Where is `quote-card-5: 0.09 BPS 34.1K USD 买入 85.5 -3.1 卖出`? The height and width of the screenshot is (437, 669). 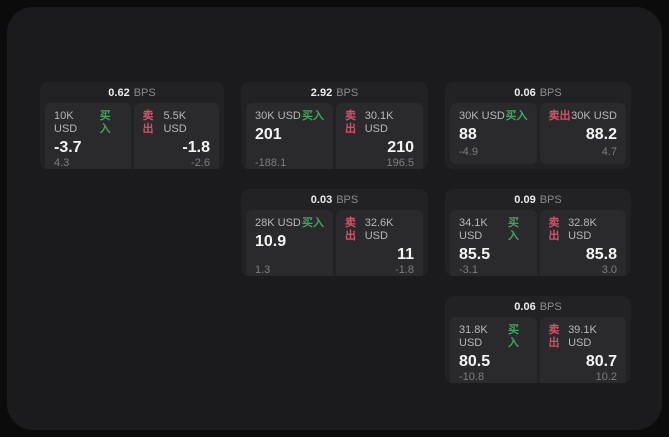
quote-card-5: 0.09 BPS 34.1K USD 买入 85.5 -3.1 卖出 is located at coordinates (538, 232).